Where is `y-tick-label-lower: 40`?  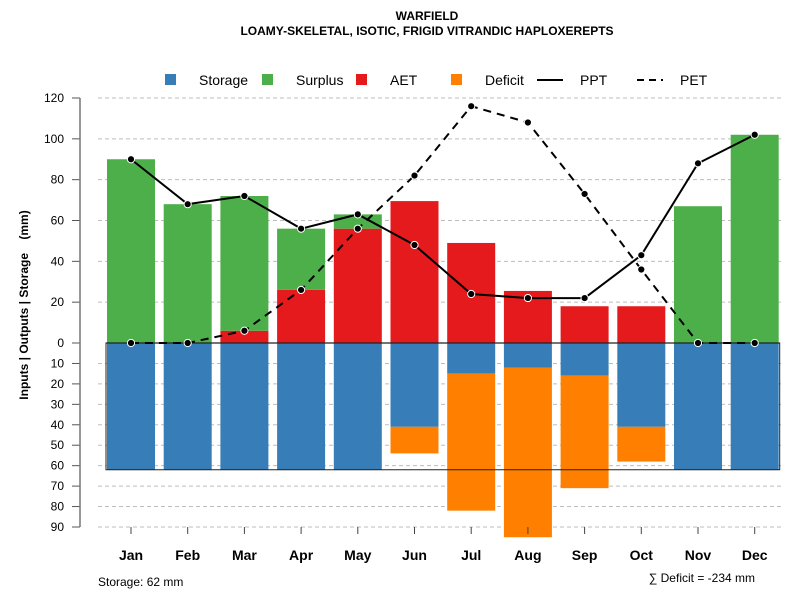
y-tick-label-lower: 40 is located at coordinates (58, 425).